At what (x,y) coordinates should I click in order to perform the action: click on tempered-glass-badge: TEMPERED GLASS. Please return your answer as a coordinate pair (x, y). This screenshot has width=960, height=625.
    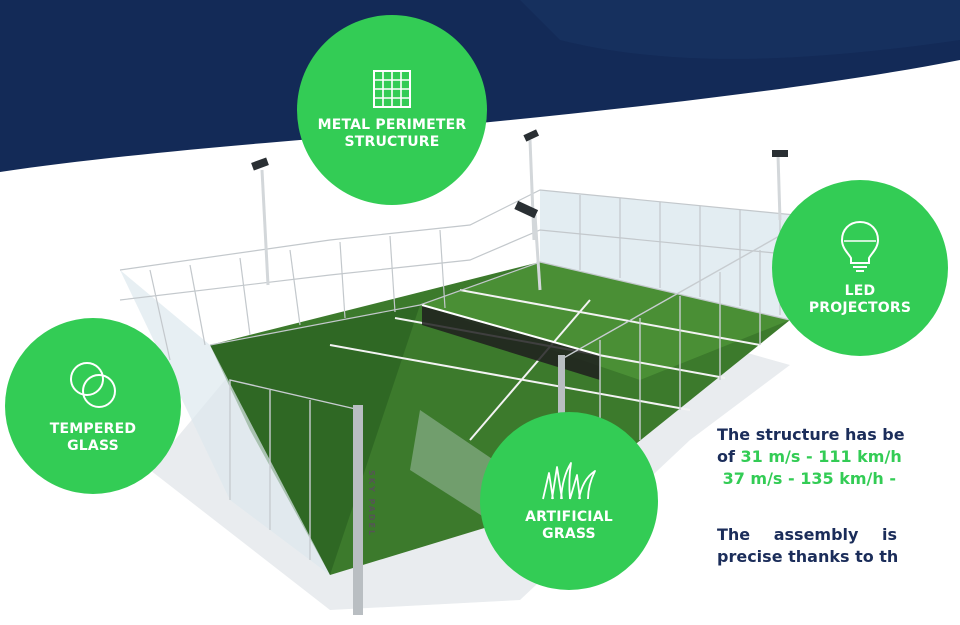
    Looking at the image, I should click on (93, 406).